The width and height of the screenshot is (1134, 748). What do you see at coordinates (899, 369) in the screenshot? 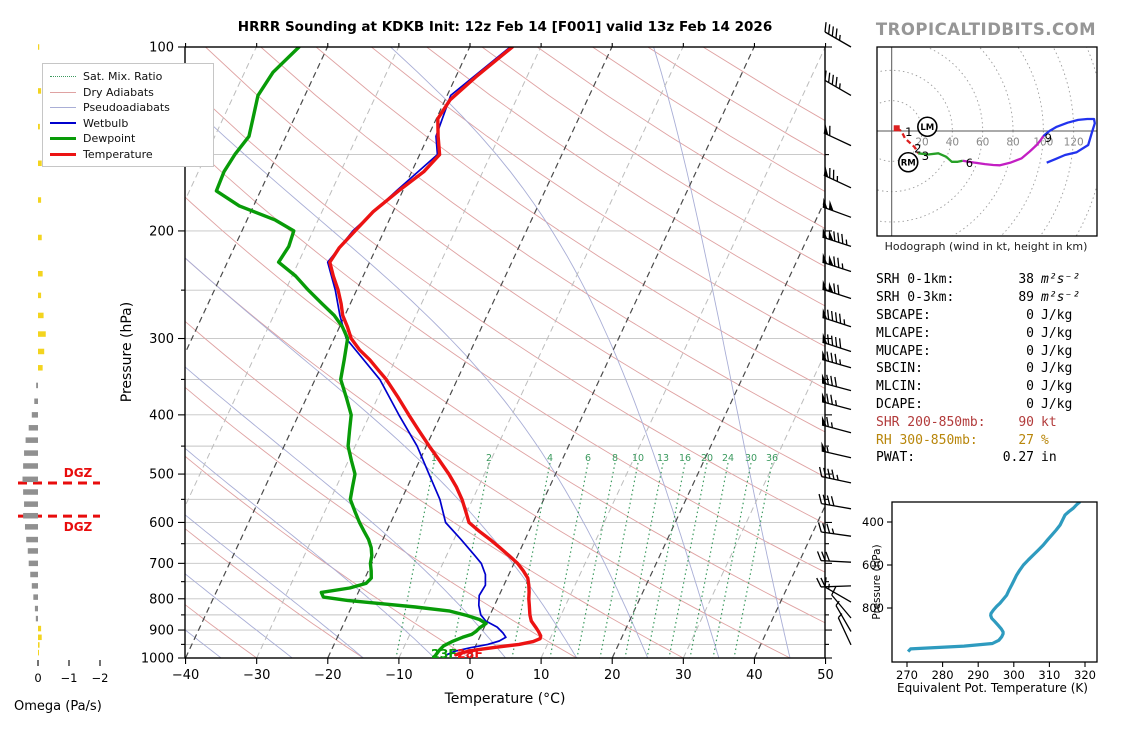
I see `stat-label: SBCIN:` at bounding box center [899, 369].